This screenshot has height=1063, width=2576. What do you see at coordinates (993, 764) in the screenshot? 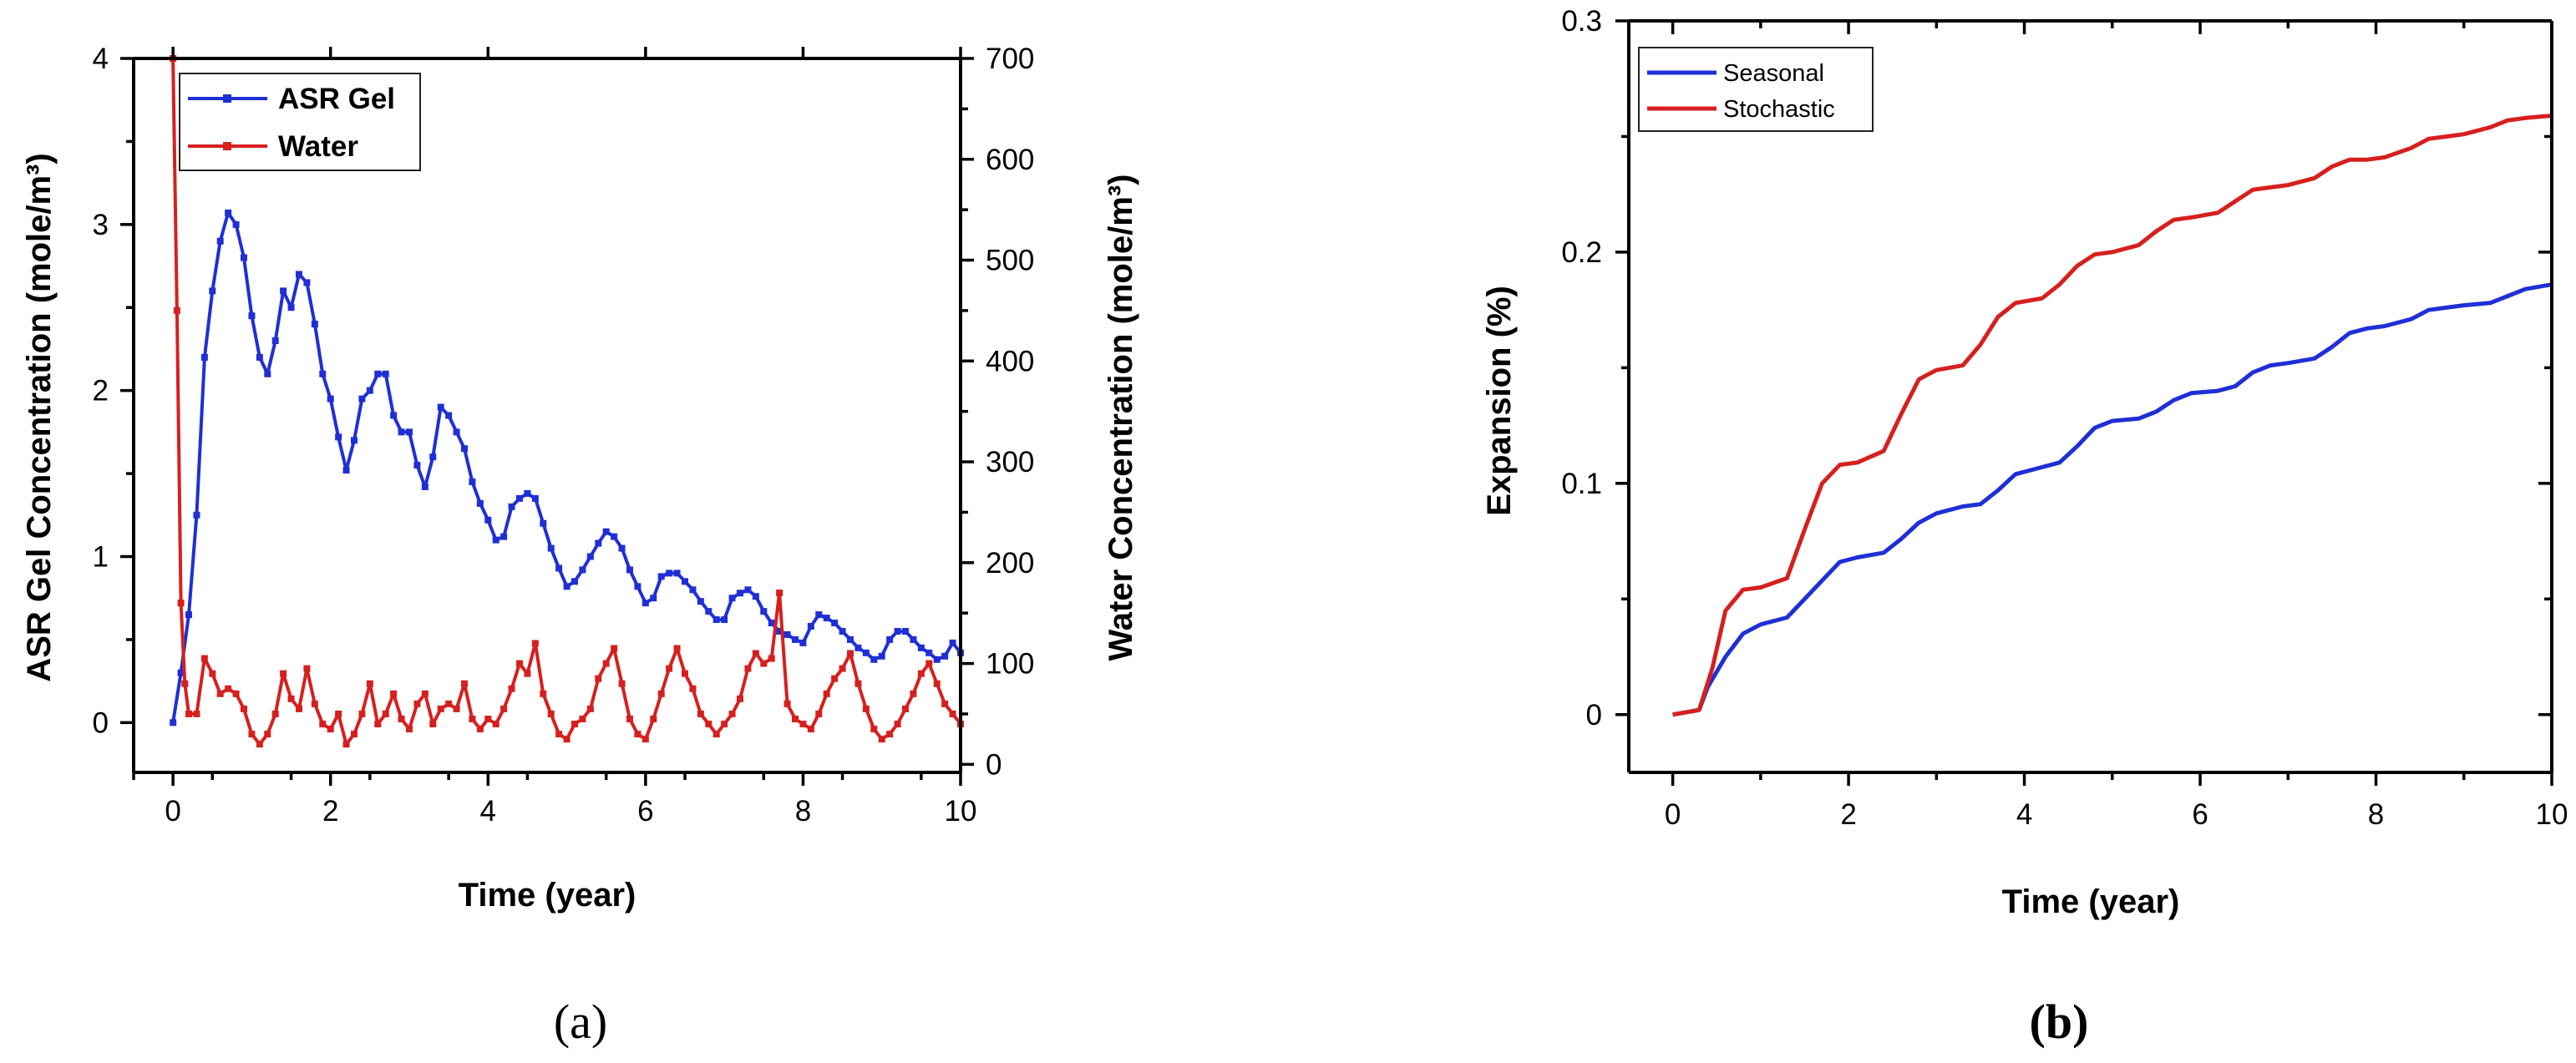
I see `panel-a-y2-tick-label: 0` at bounding box center [993, 764].